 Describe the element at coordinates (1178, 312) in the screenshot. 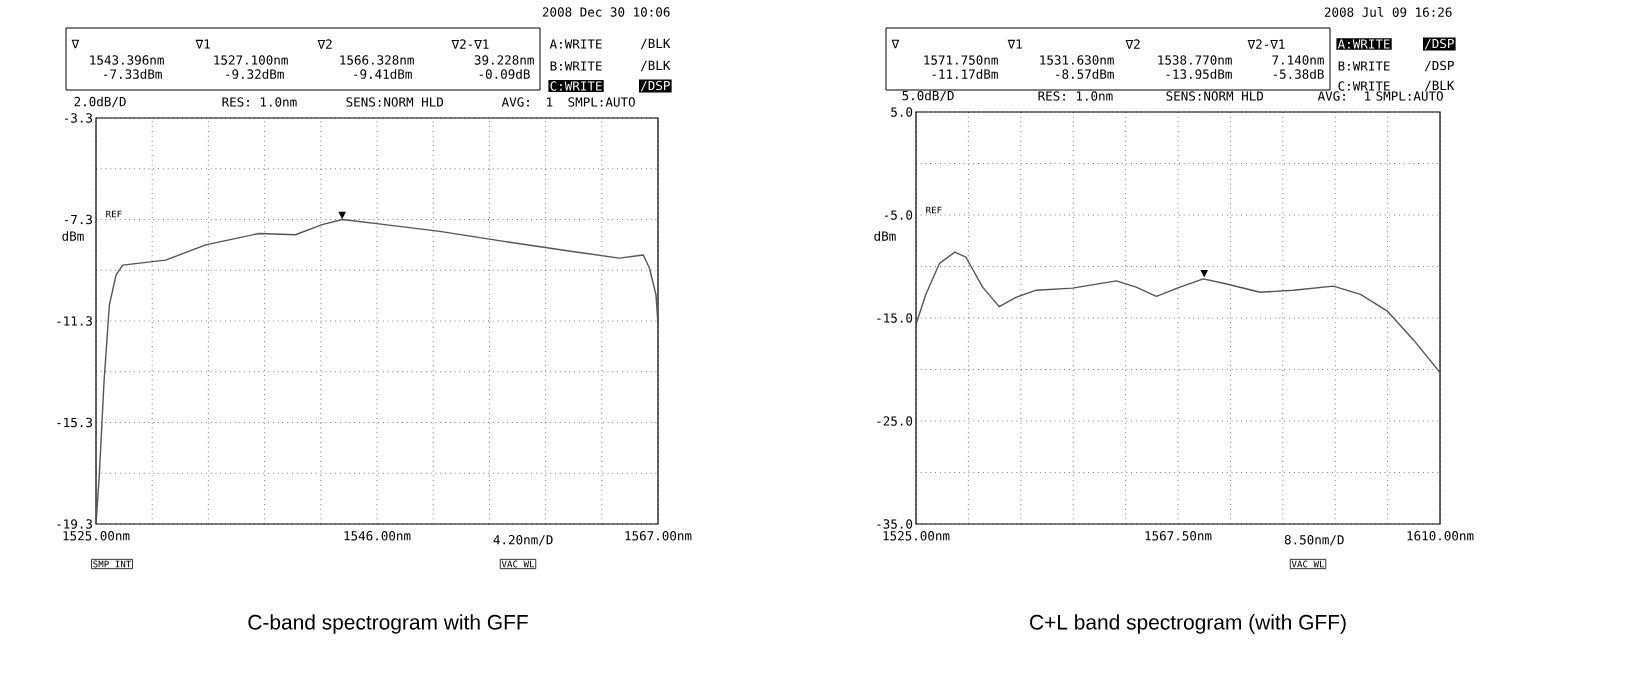

I see `line-series` at that location.